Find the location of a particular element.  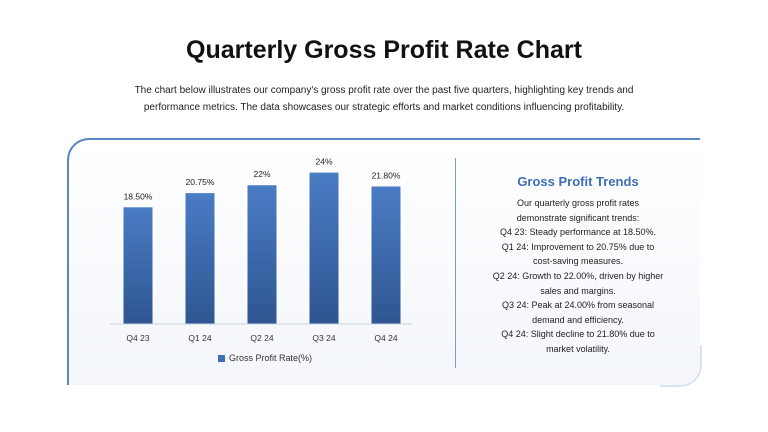

trends-heading: Gross Profit Trends is located at coordinates (578, 181).